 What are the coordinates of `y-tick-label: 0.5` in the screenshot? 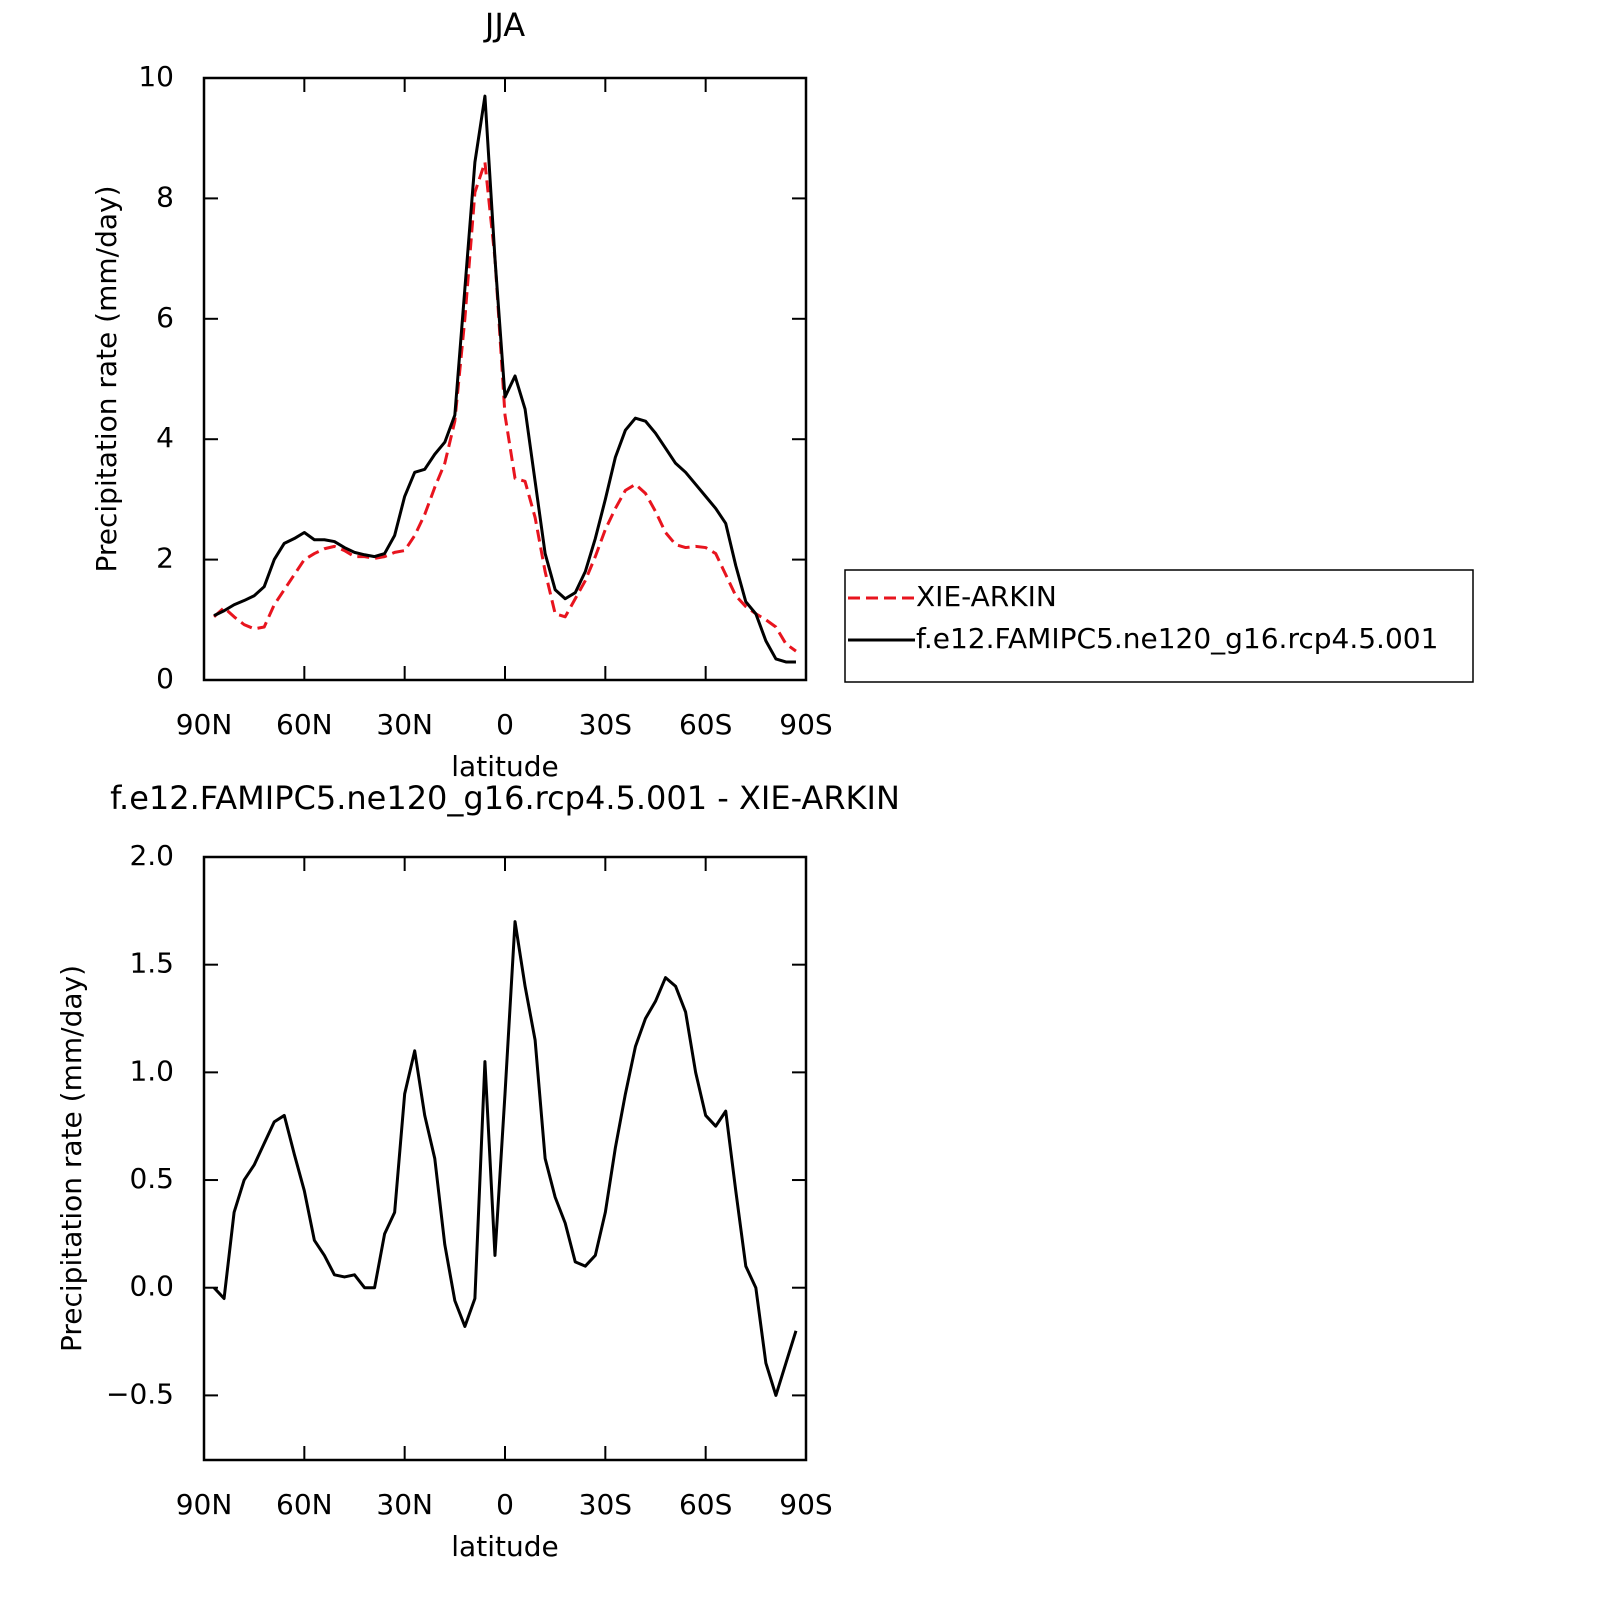 It's located at (151, 1178).